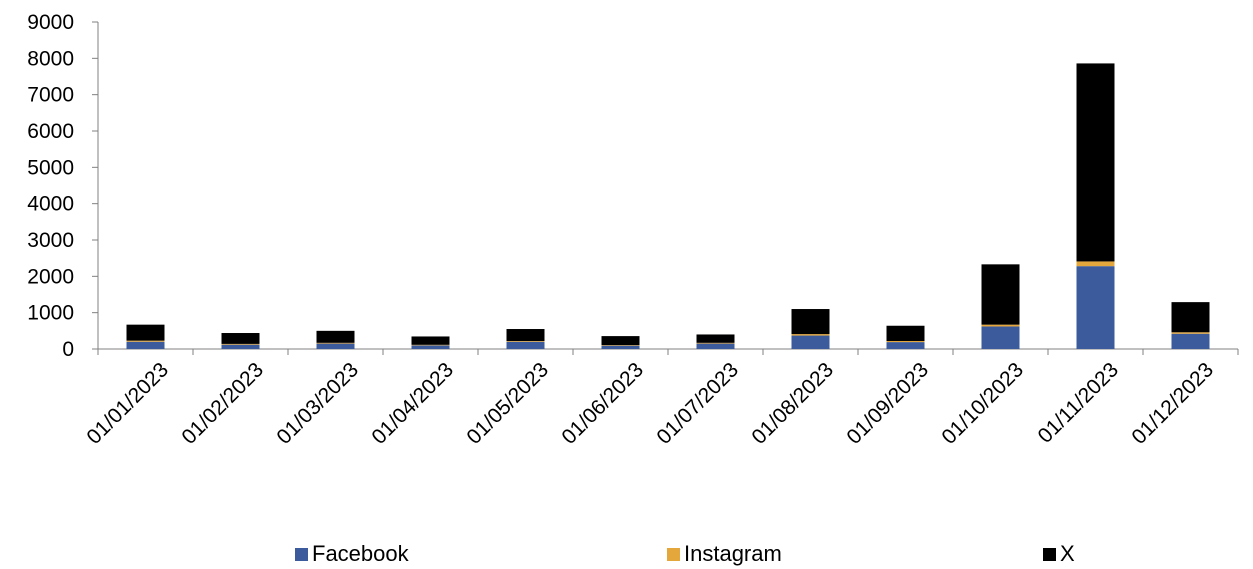  Describe the element at coordinates (626, 555) in the screenshot. I see `legend: Facebook Instagram X` at that location.